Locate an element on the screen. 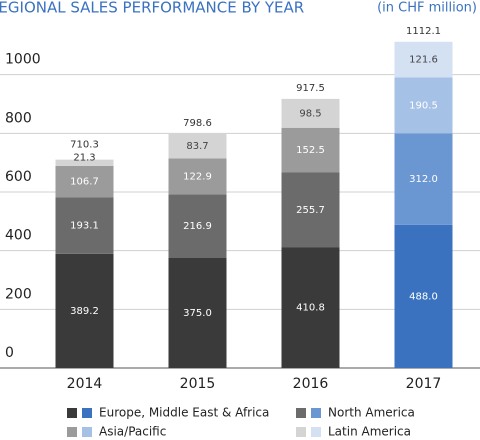 Image resolution: width=480 pixels, height=440 pixels. total-label: 917.5 is located at coordinates (310, 88).